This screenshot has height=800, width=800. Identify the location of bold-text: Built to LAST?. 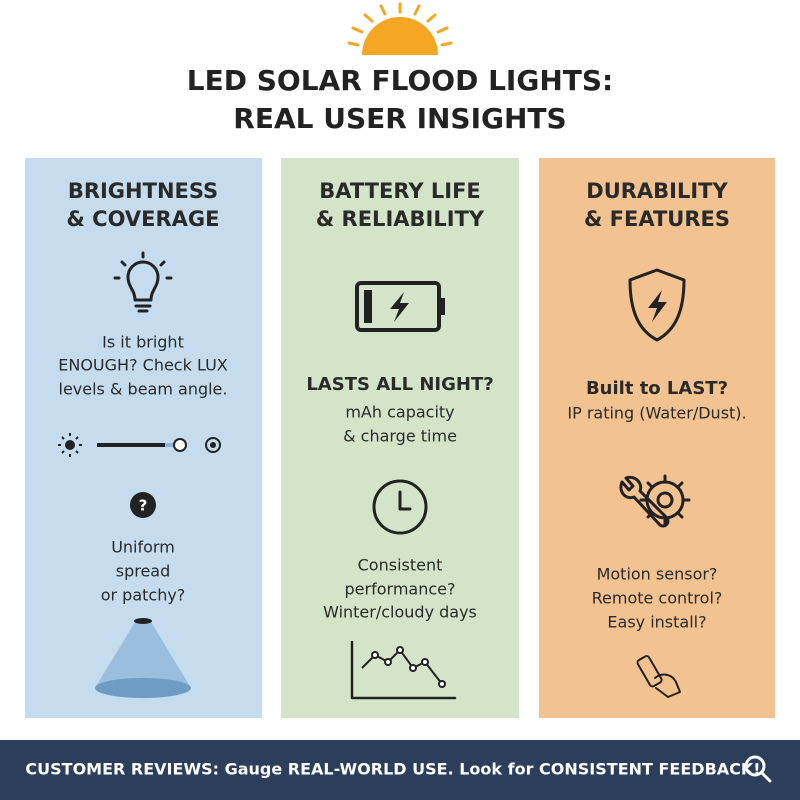
(657, 388).